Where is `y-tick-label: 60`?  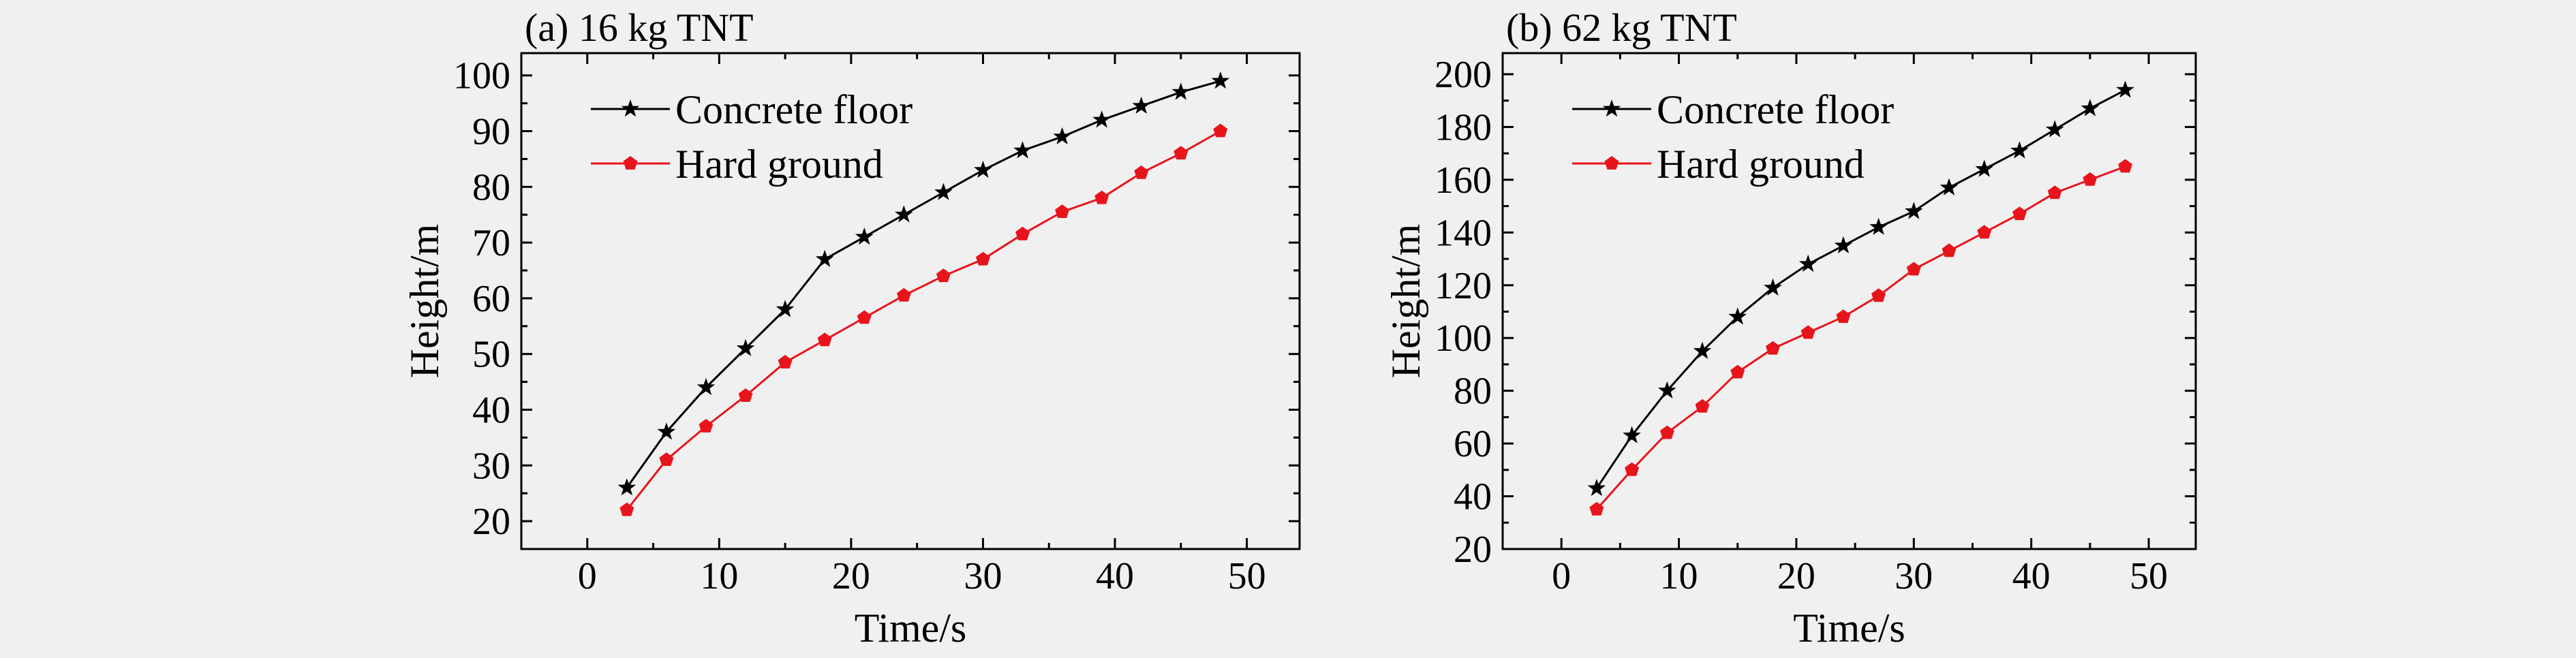
y-tick-label: 60 is located at coordinates (491, 299).